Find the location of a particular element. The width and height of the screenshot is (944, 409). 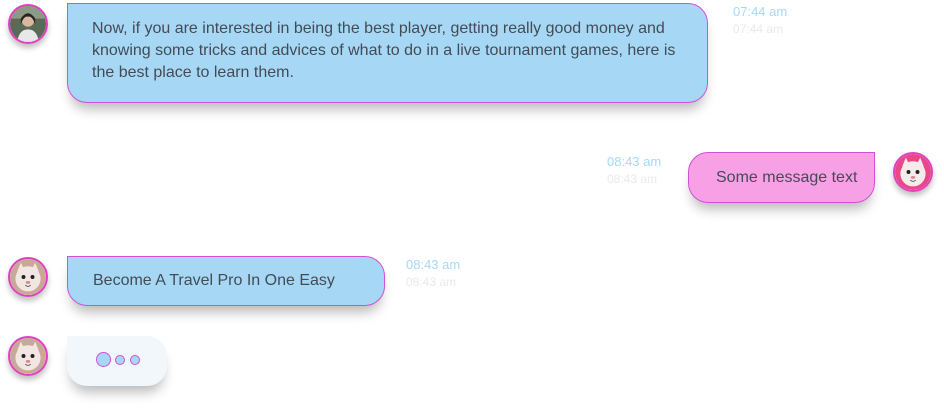

message-time-echo-3: 08:43 am is located at coordinates (431, 282).